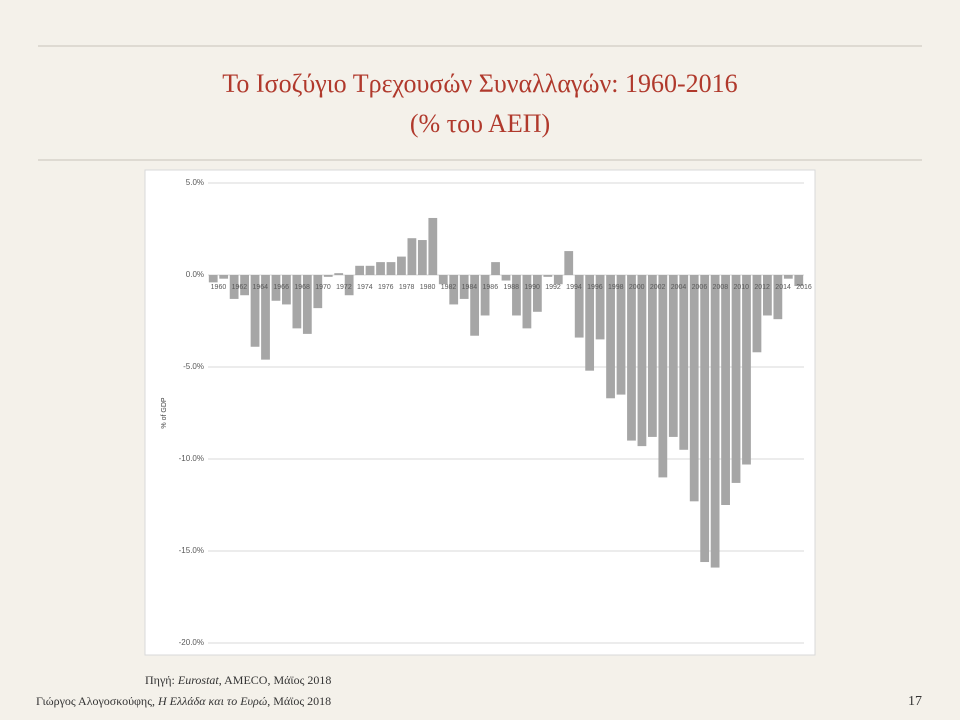 This screenshot has width=960, height=720. I want to click on x-tick-label: 2016, so click(804, 287).